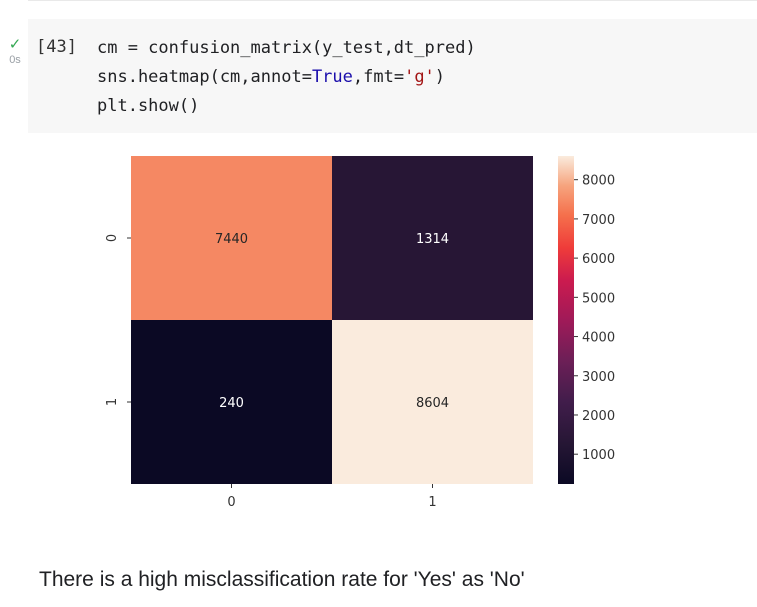 The image size is (757, 607). I want to click on colorbar-tick-label: 3000, so click(598, 377).